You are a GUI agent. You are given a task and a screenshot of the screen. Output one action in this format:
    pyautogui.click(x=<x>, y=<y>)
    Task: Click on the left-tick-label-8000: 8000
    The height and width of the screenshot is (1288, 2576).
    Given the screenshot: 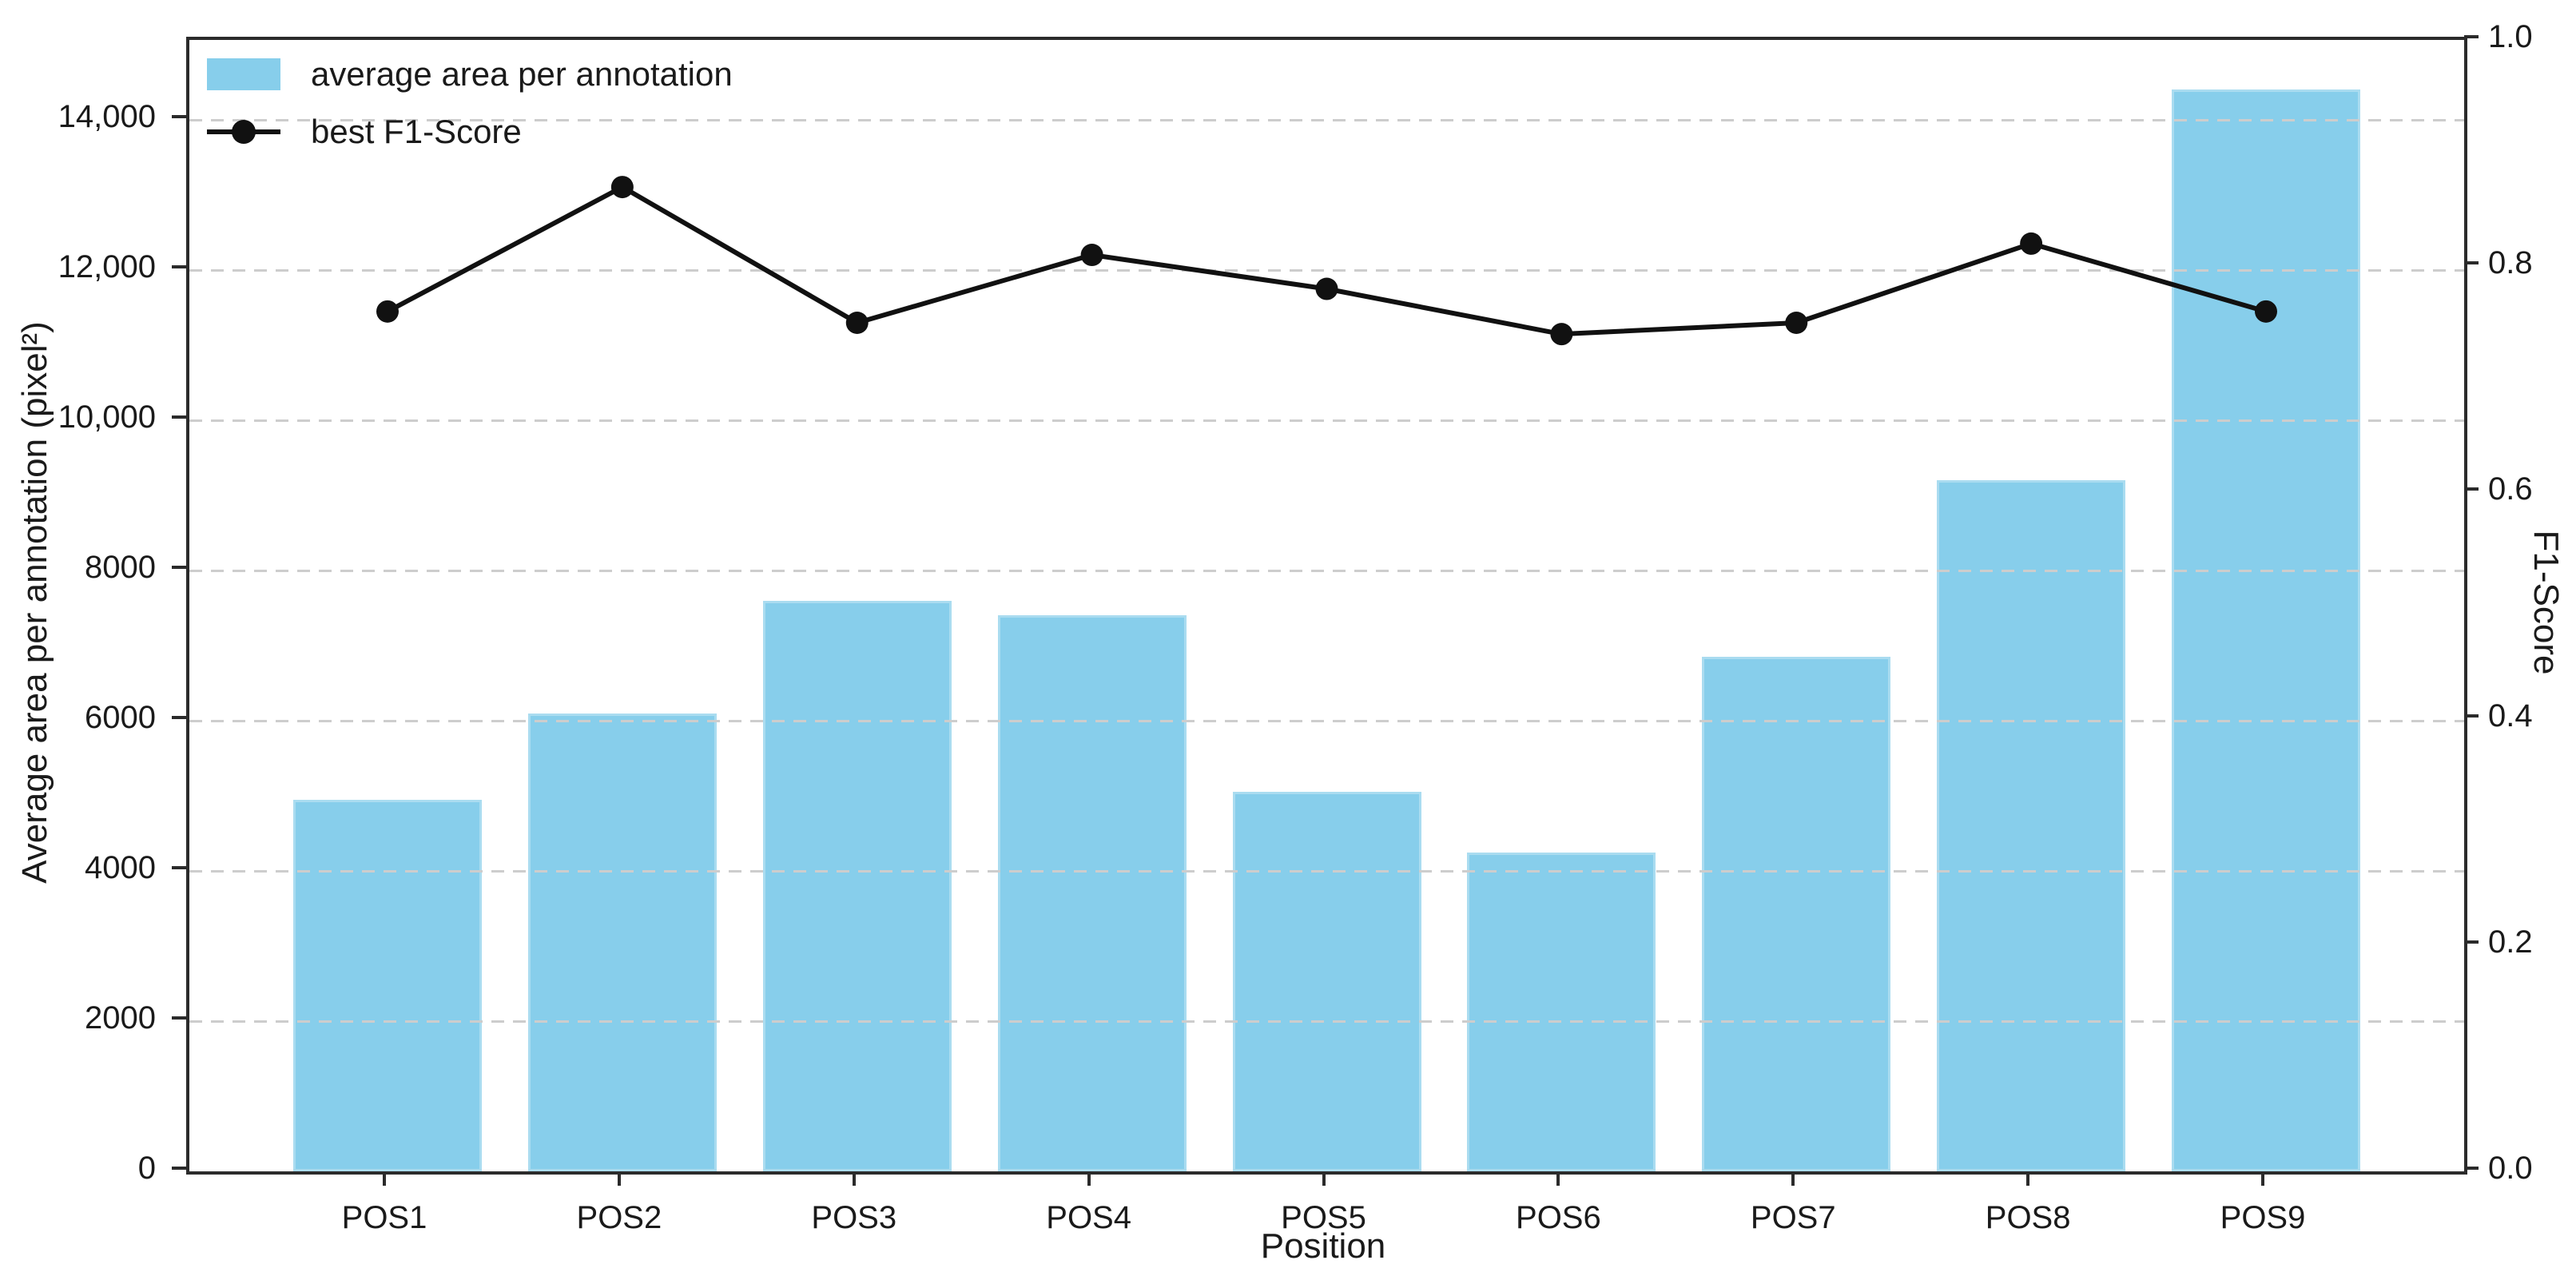 What is the action you would take?
    pyautogui.click(x=120, y=567)
    